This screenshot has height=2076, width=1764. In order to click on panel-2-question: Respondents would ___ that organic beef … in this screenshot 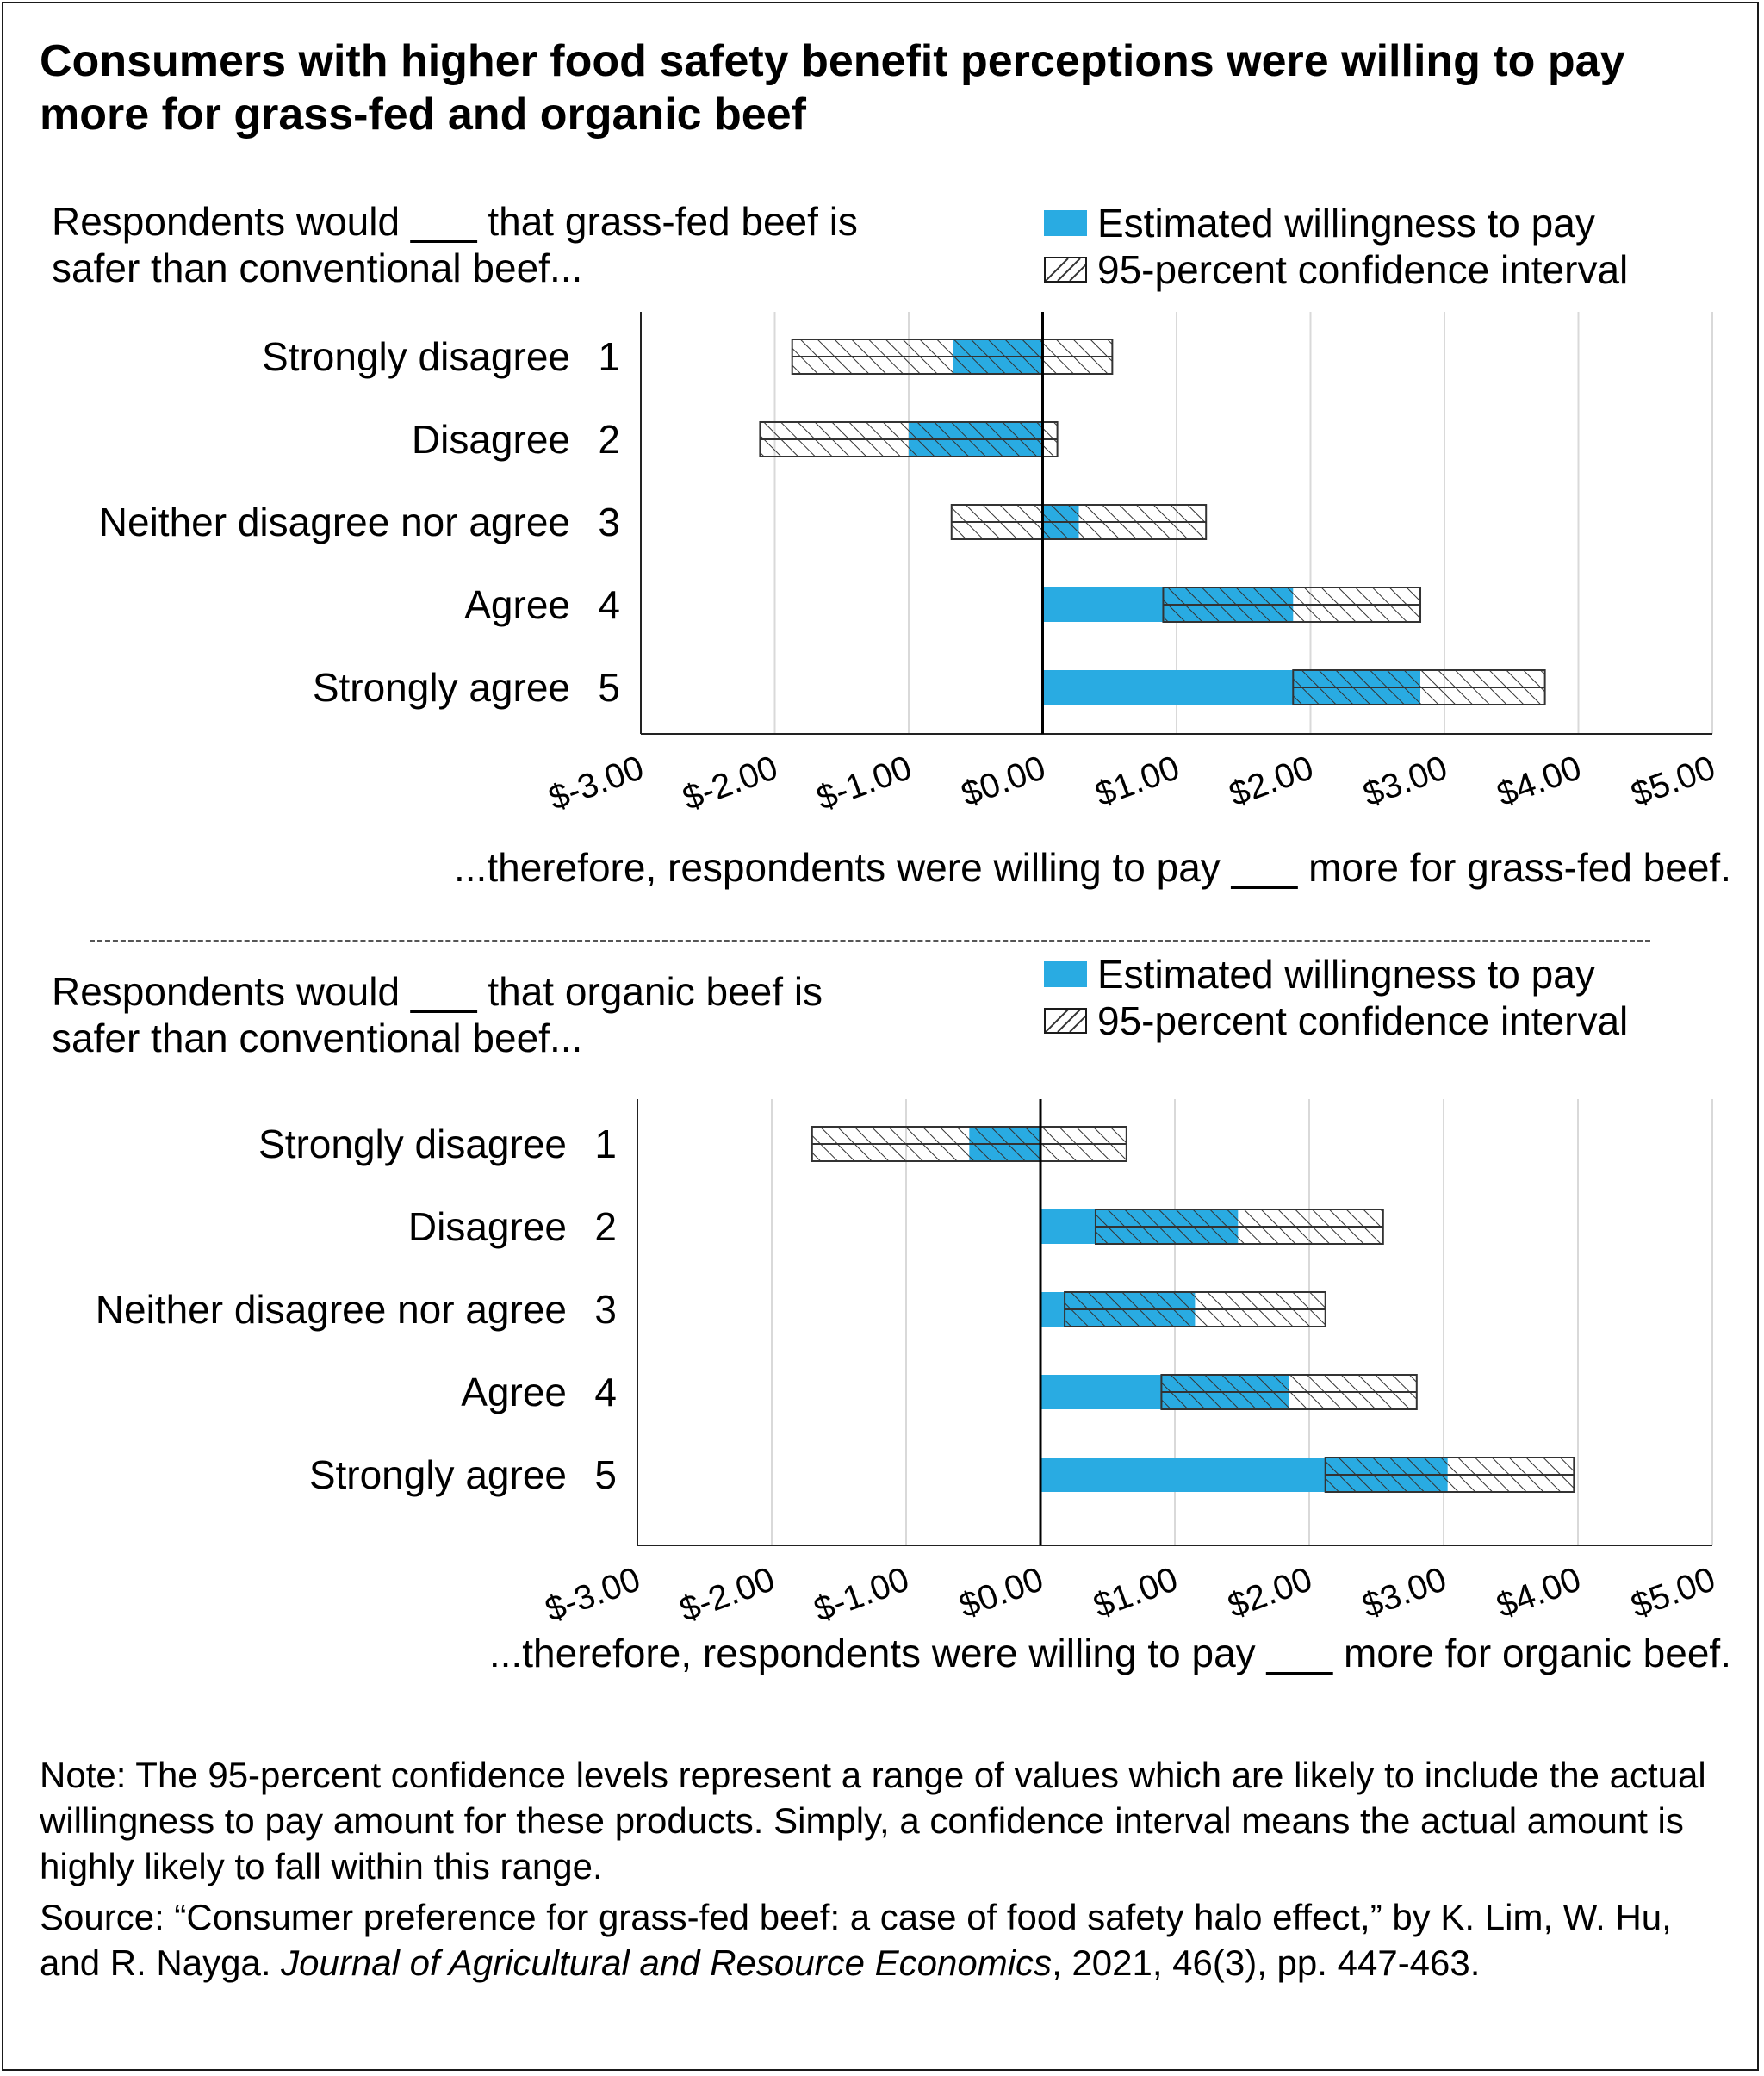, I will do `click(437, 1015)`.